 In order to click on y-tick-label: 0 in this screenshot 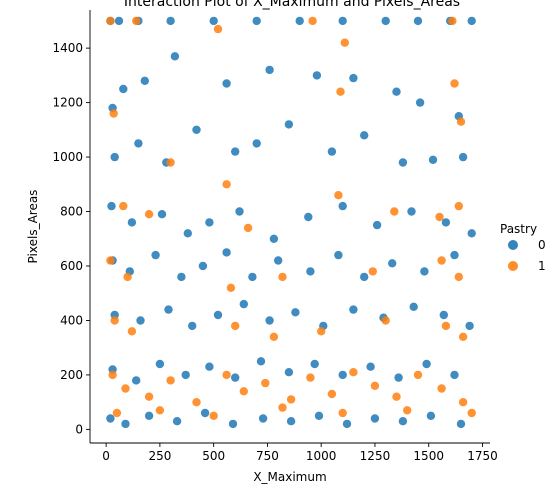, I will do `click(79, 429)`.